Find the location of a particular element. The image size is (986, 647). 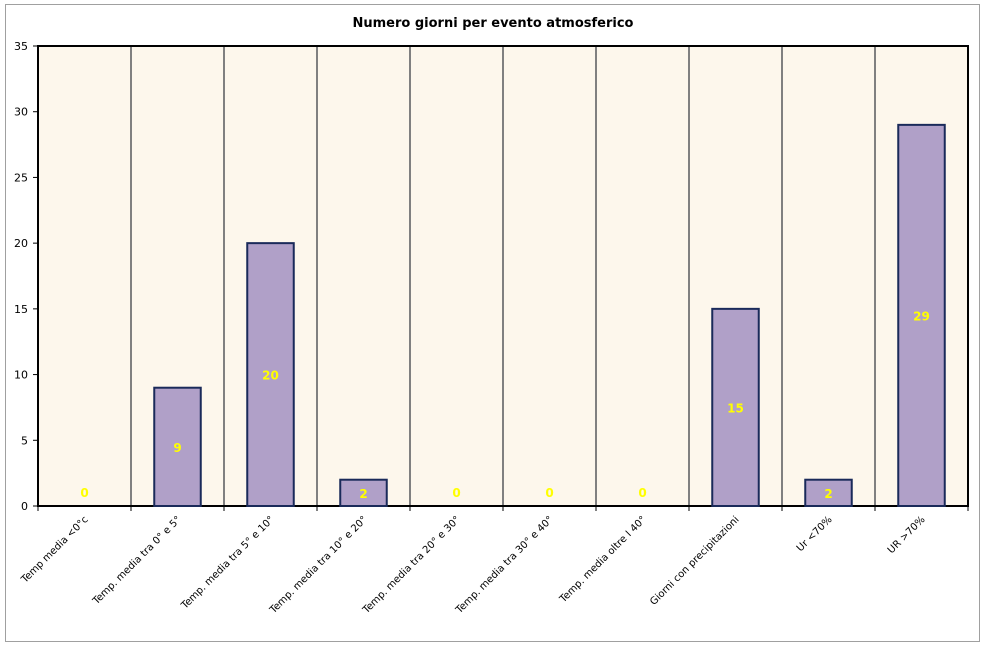

x-tick-label: Temp media <0°c is located at coordinates (55, 550).